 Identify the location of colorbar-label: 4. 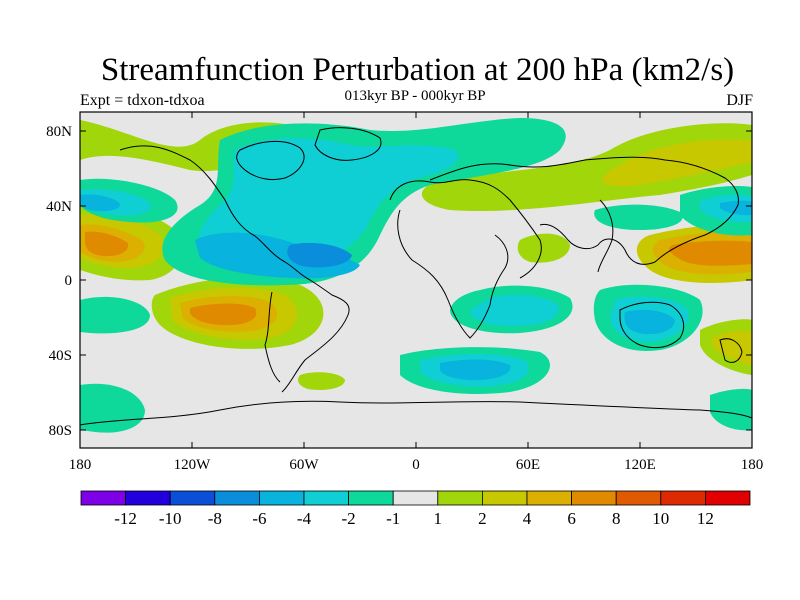
(527, 518).